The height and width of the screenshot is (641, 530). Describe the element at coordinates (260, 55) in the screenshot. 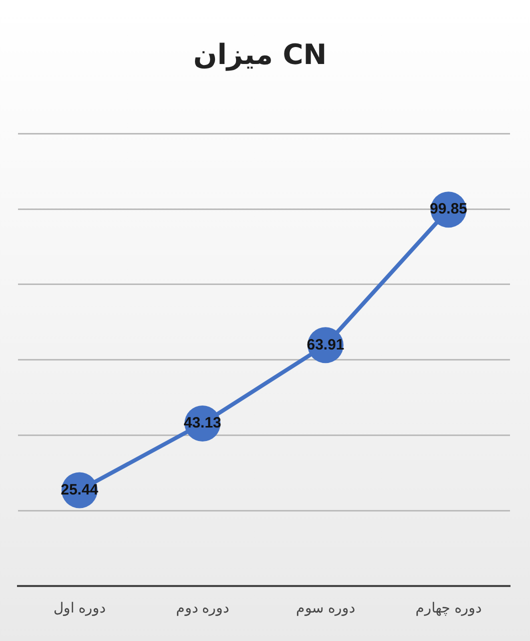

I see `chart-title: میزان CN` at that location.